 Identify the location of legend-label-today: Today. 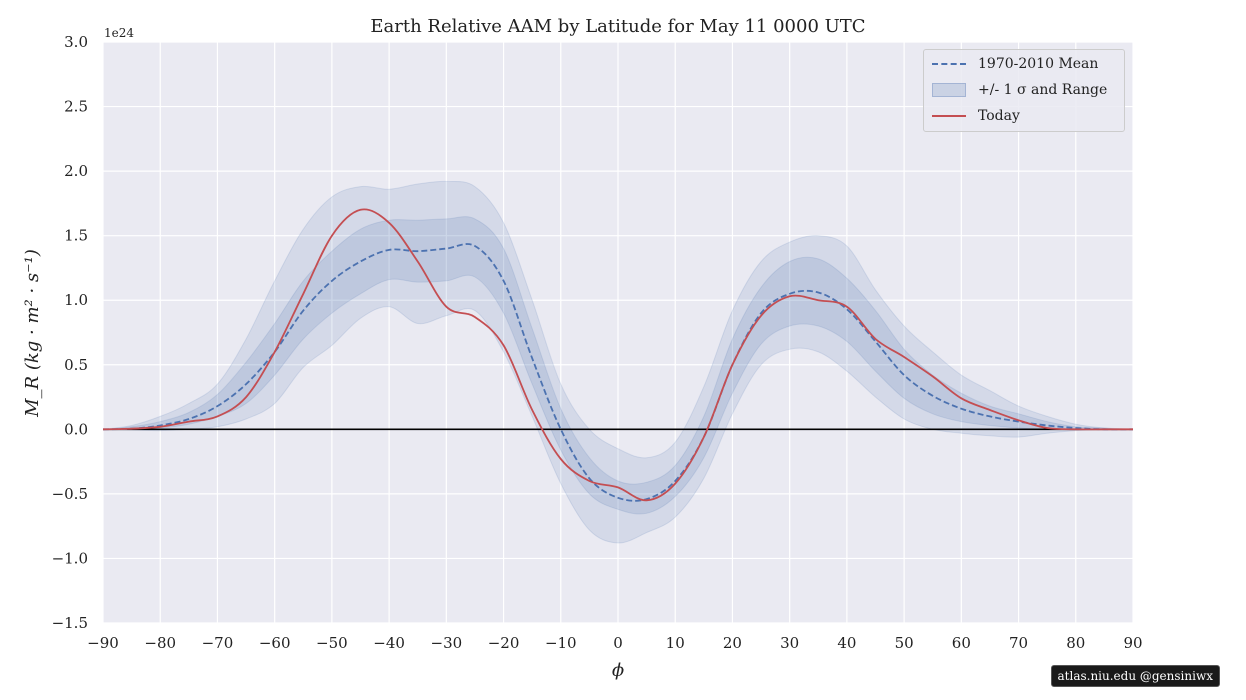
(999, 116).